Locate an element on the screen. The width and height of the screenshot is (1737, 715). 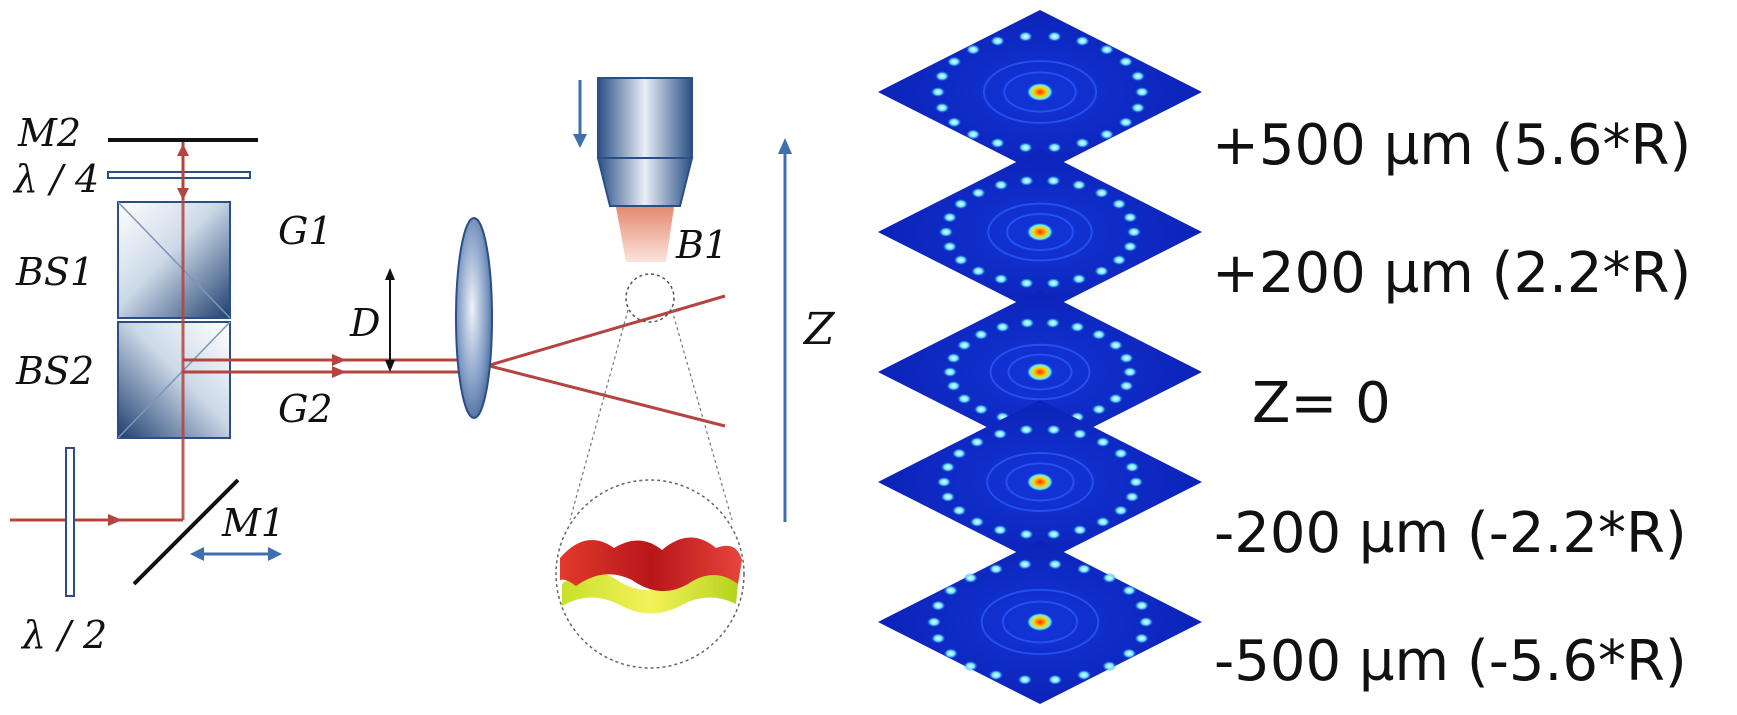
quarter-wave-label: λ / 4 is located at coordinates (55, 179).